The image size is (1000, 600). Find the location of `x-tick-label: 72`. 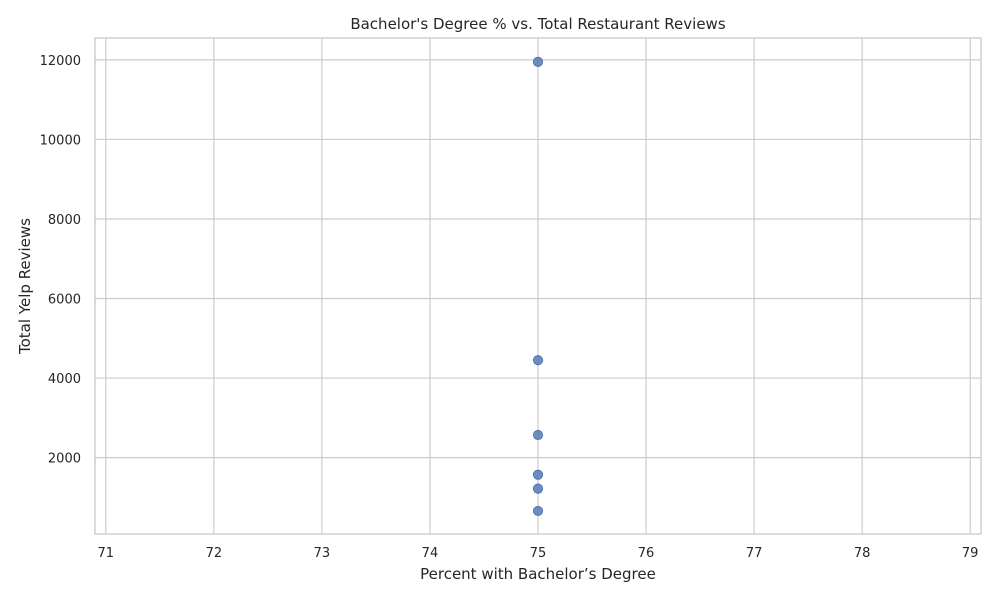

x-tick-label: 72 is located at coordinates (214, 553).